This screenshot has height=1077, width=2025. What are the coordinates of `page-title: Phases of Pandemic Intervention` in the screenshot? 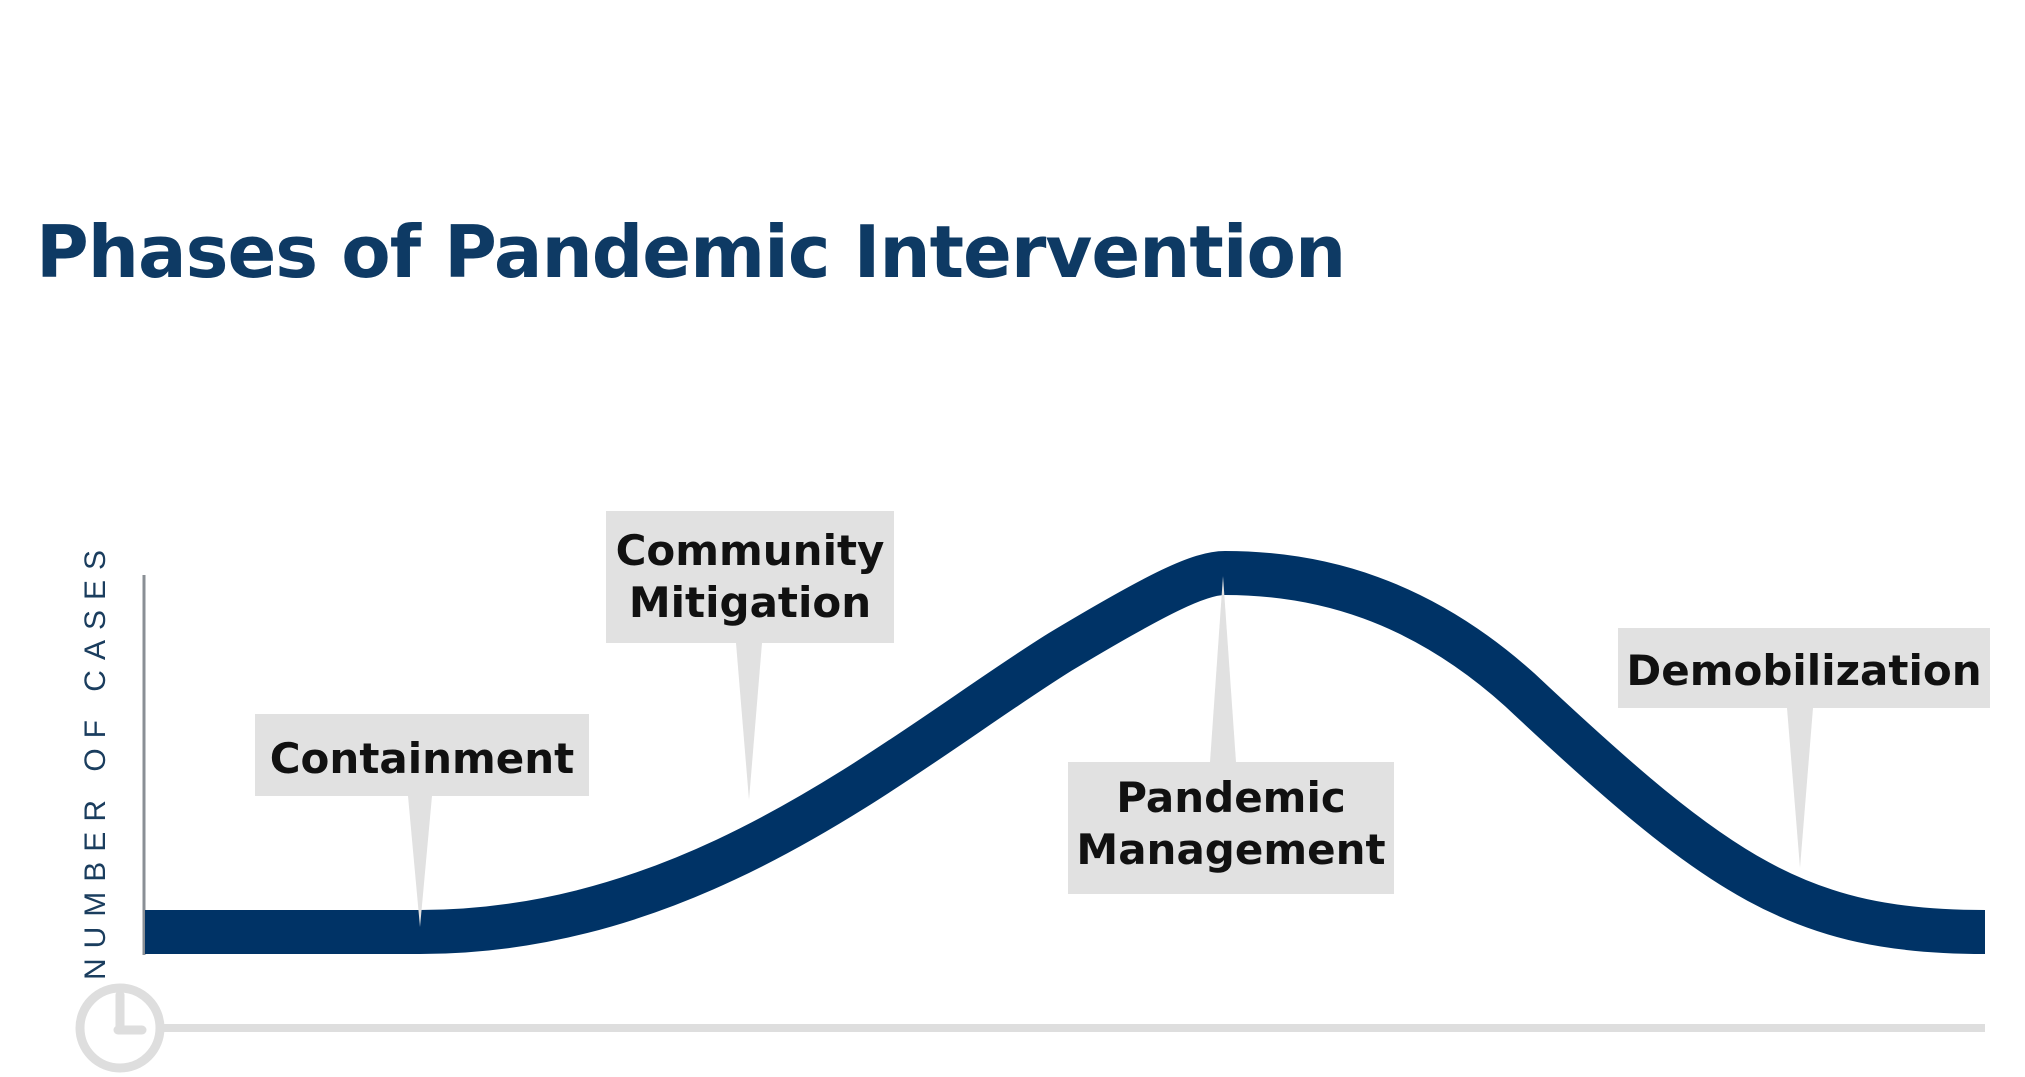 It's located at (691, 252).